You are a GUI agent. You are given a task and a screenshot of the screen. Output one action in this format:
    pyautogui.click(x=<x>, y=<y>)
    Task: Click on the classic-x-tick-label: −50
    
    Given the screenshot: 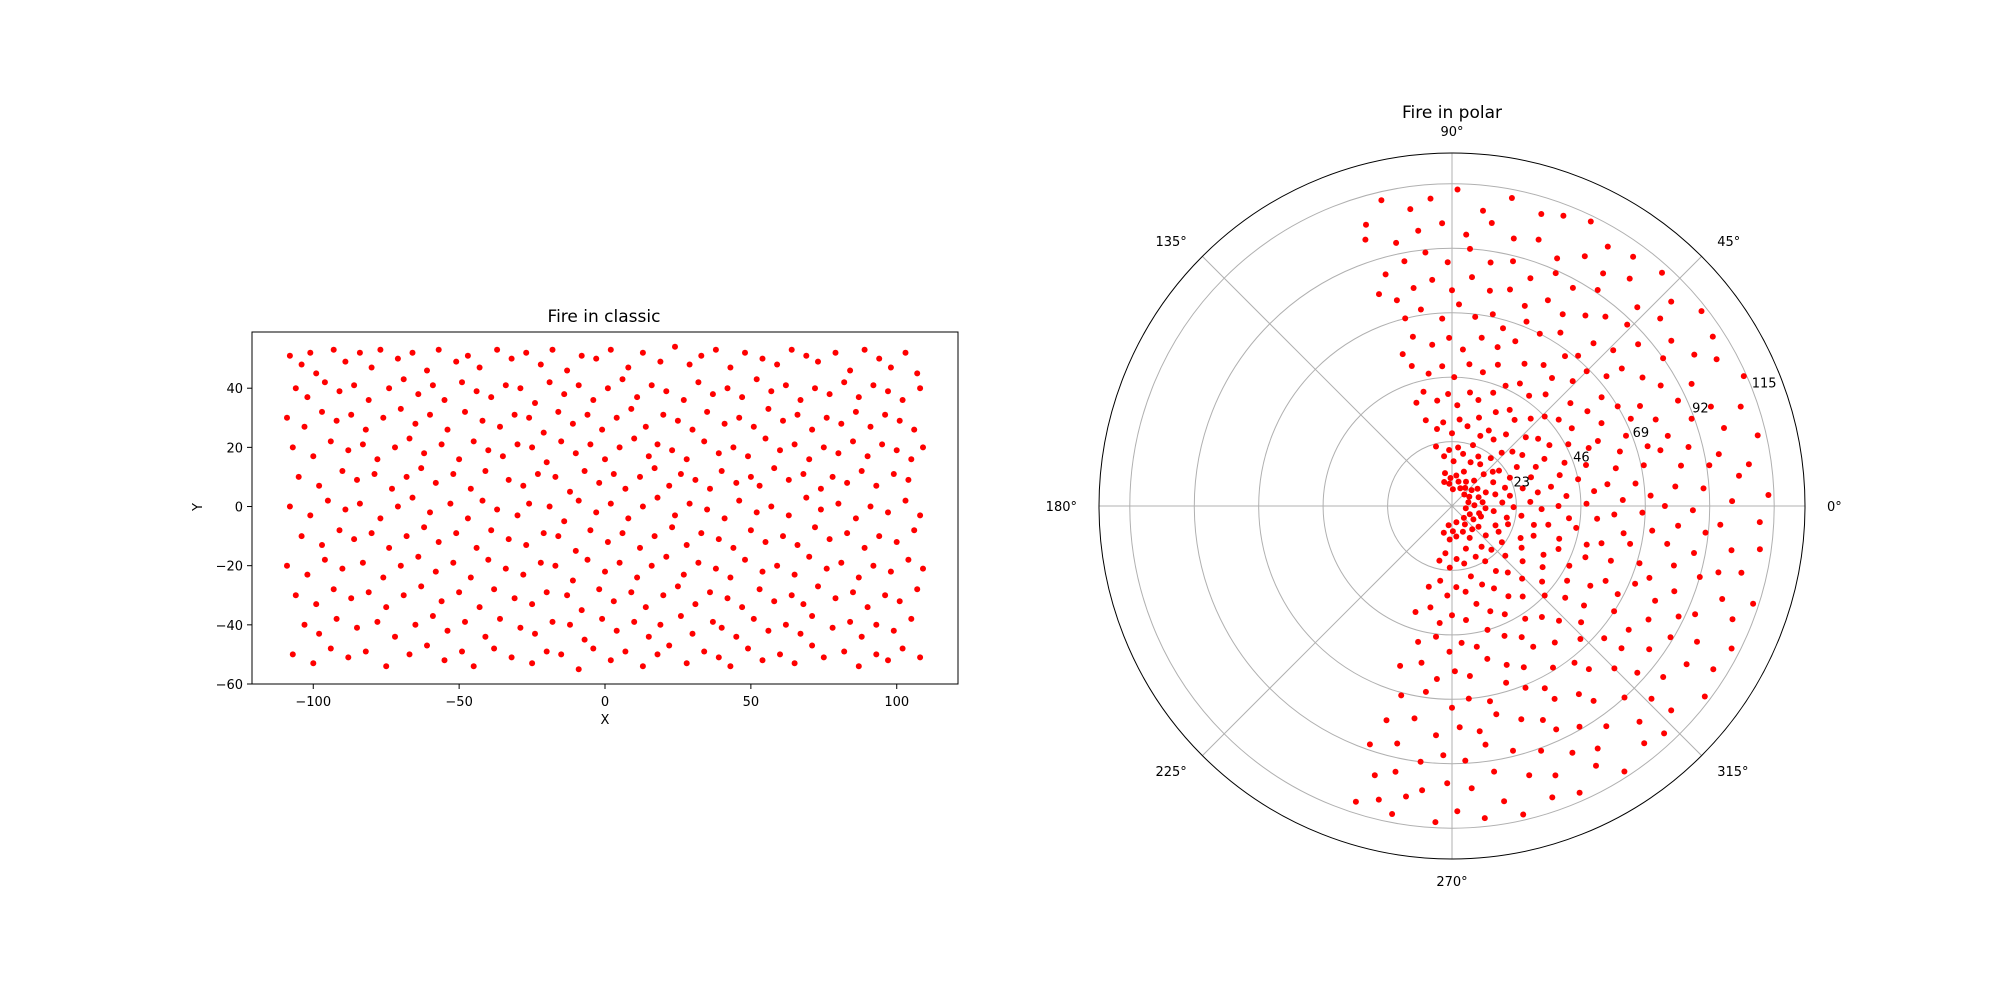 What is the action you would take?
    pyautogui.click(x=458, y=702)
    